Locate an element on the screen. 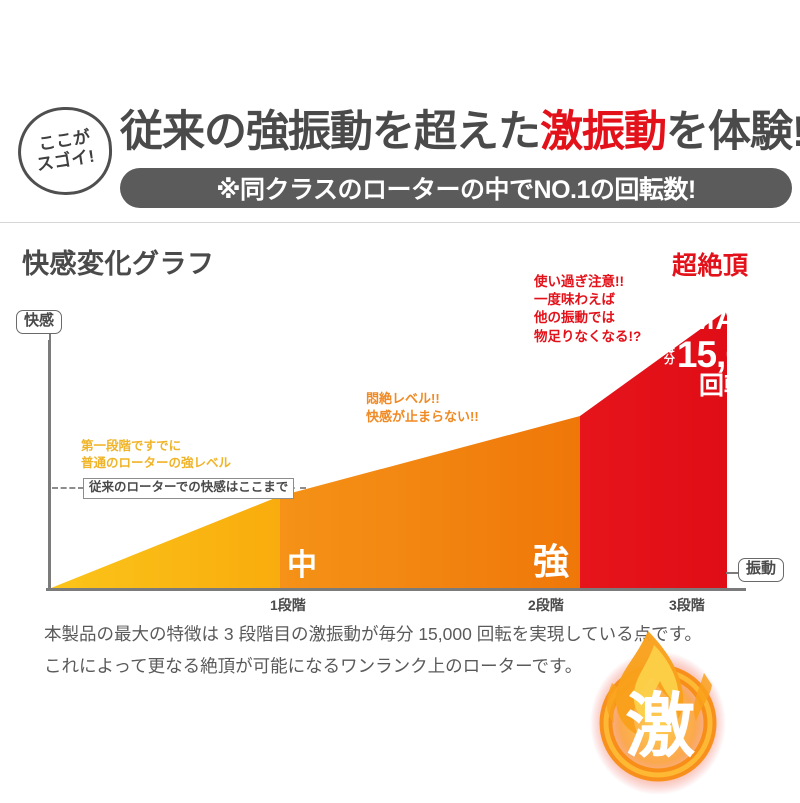 Image resolution: width=800 pixels, height=803 pixels. koko-ga-sugoi-badge: ここが スゴイ! is located at coordinates (65, 151).